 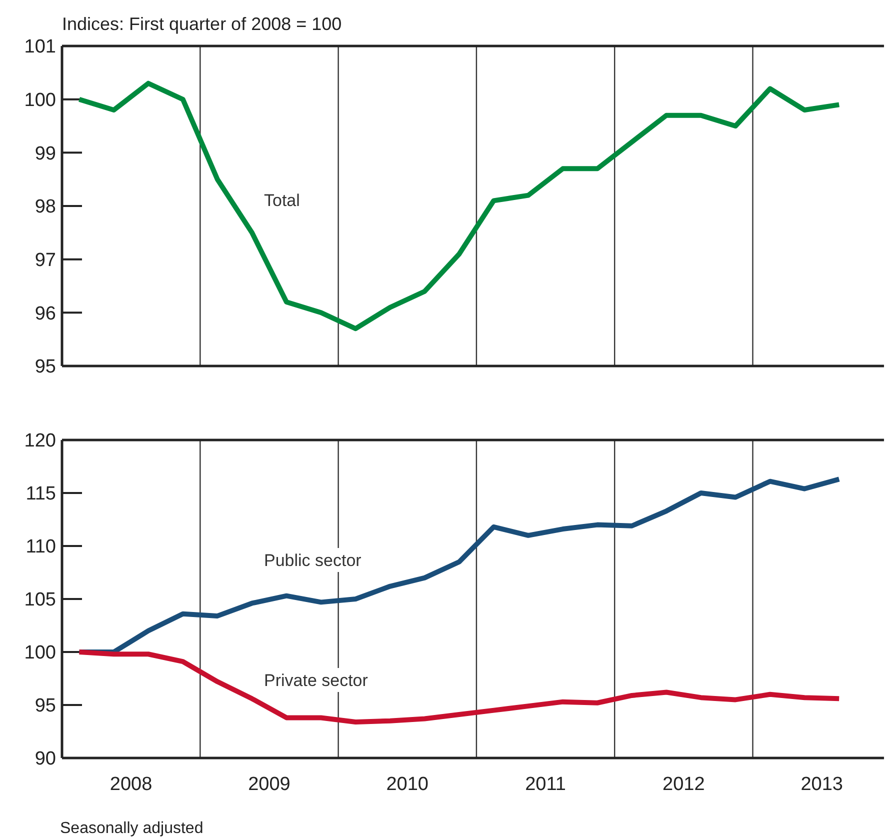 I want to click on x-tick-label: 2013, so click(x=821, y=784).